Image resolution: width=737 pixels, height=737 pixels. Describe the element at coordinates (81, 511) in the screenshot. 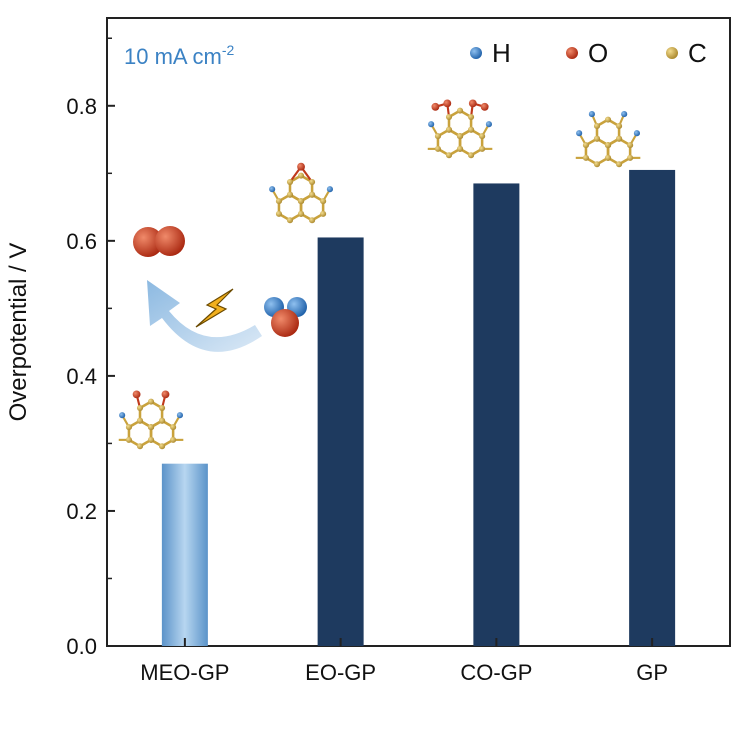

I see `y-tick-label: 0.2` at that location.